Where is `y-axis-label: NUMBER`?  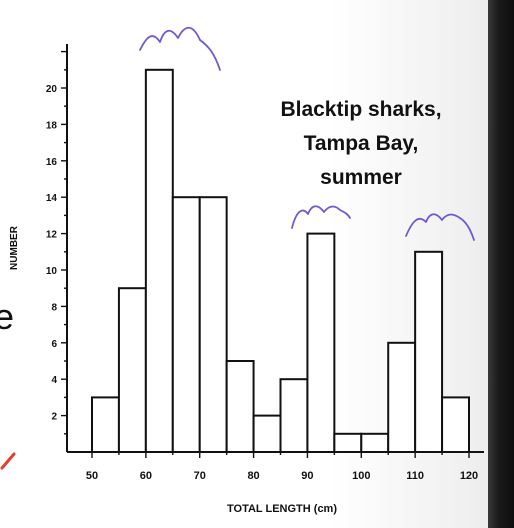
y-axis-label: NUMBER is located at coordinates (14, 247).